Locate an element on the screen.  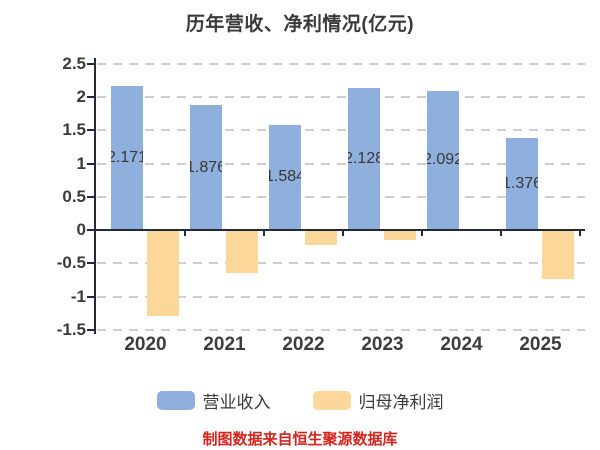
revenue-legend-swatch is located at coordinates (175, 400).